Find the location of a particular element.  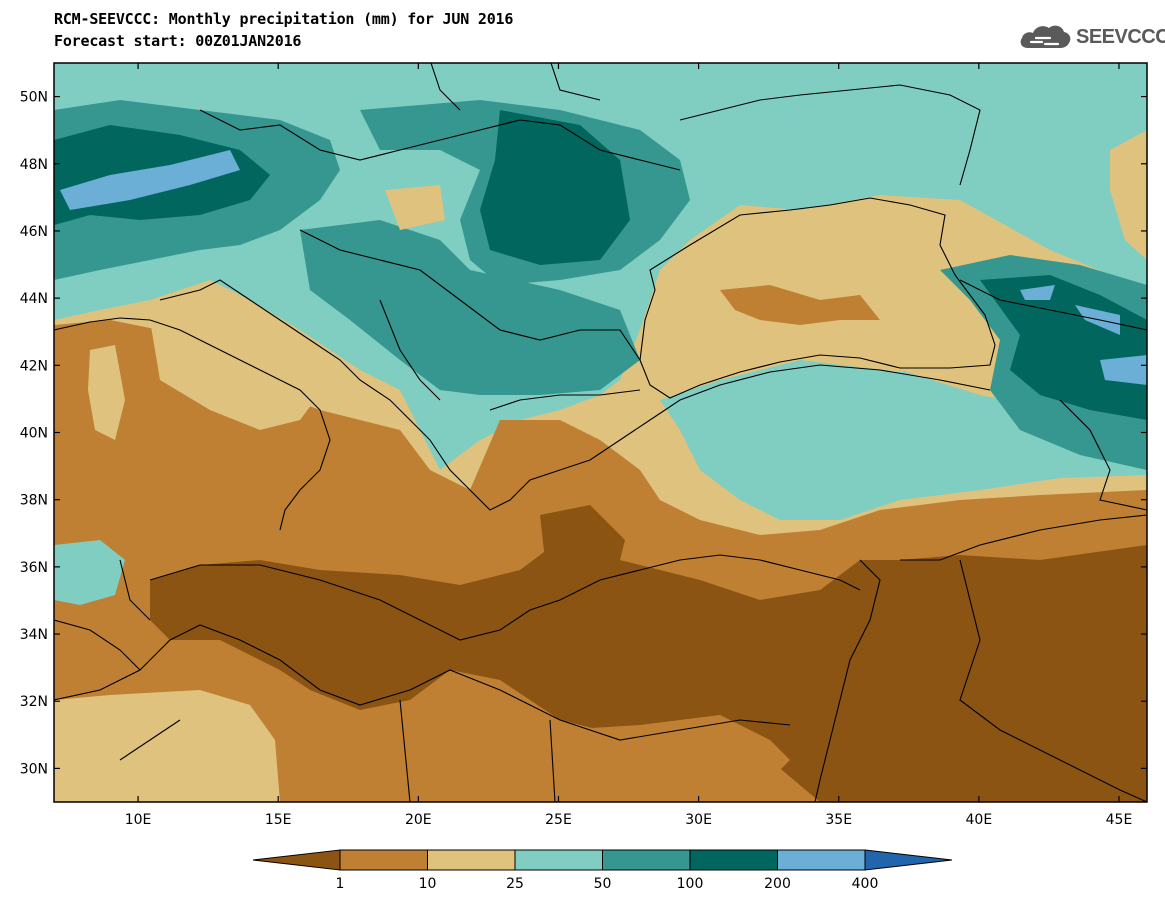

lat-tick-label: 40N is located at coordinates (34, 434).